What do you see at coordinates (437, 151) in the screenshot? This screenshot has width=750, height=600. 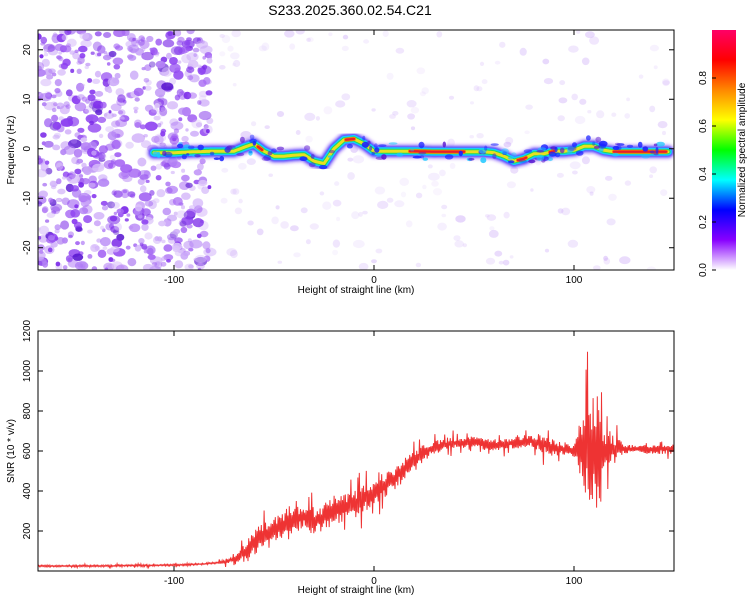 I see `ridge-core` at bounding box center [437, 151].